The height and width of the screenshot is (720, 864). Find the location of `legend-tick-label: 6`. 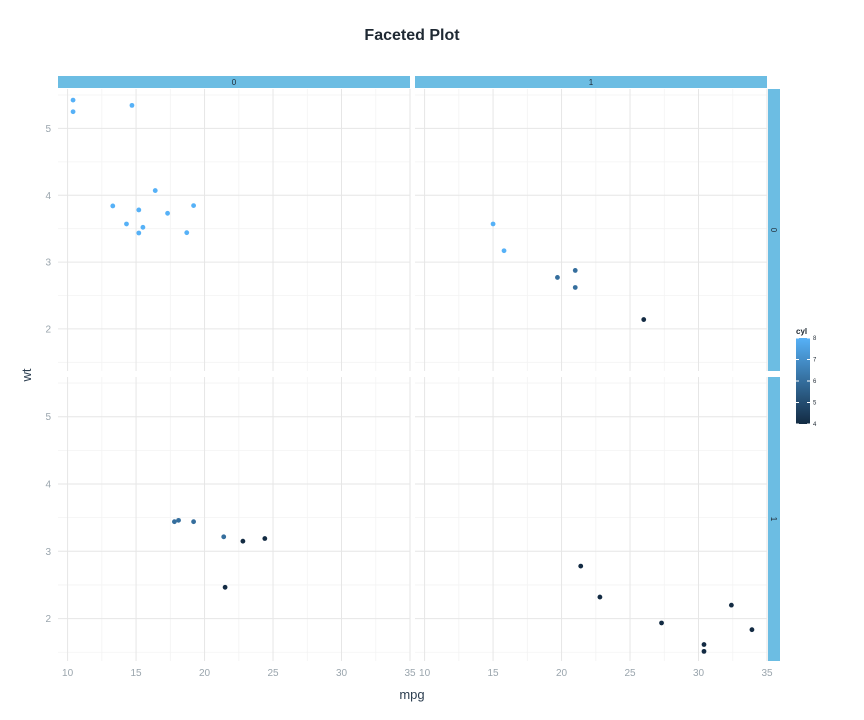

legend-tick-label: 6 is located at coordinates (815, 382).